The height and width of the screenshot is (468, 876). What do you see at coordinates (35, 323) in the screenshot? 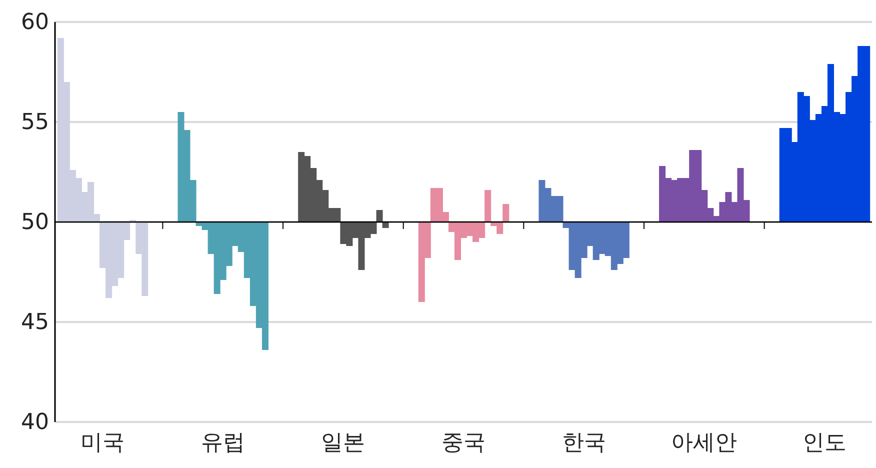
I see `y-tick-label: 45` at bounding box center [35, 323].